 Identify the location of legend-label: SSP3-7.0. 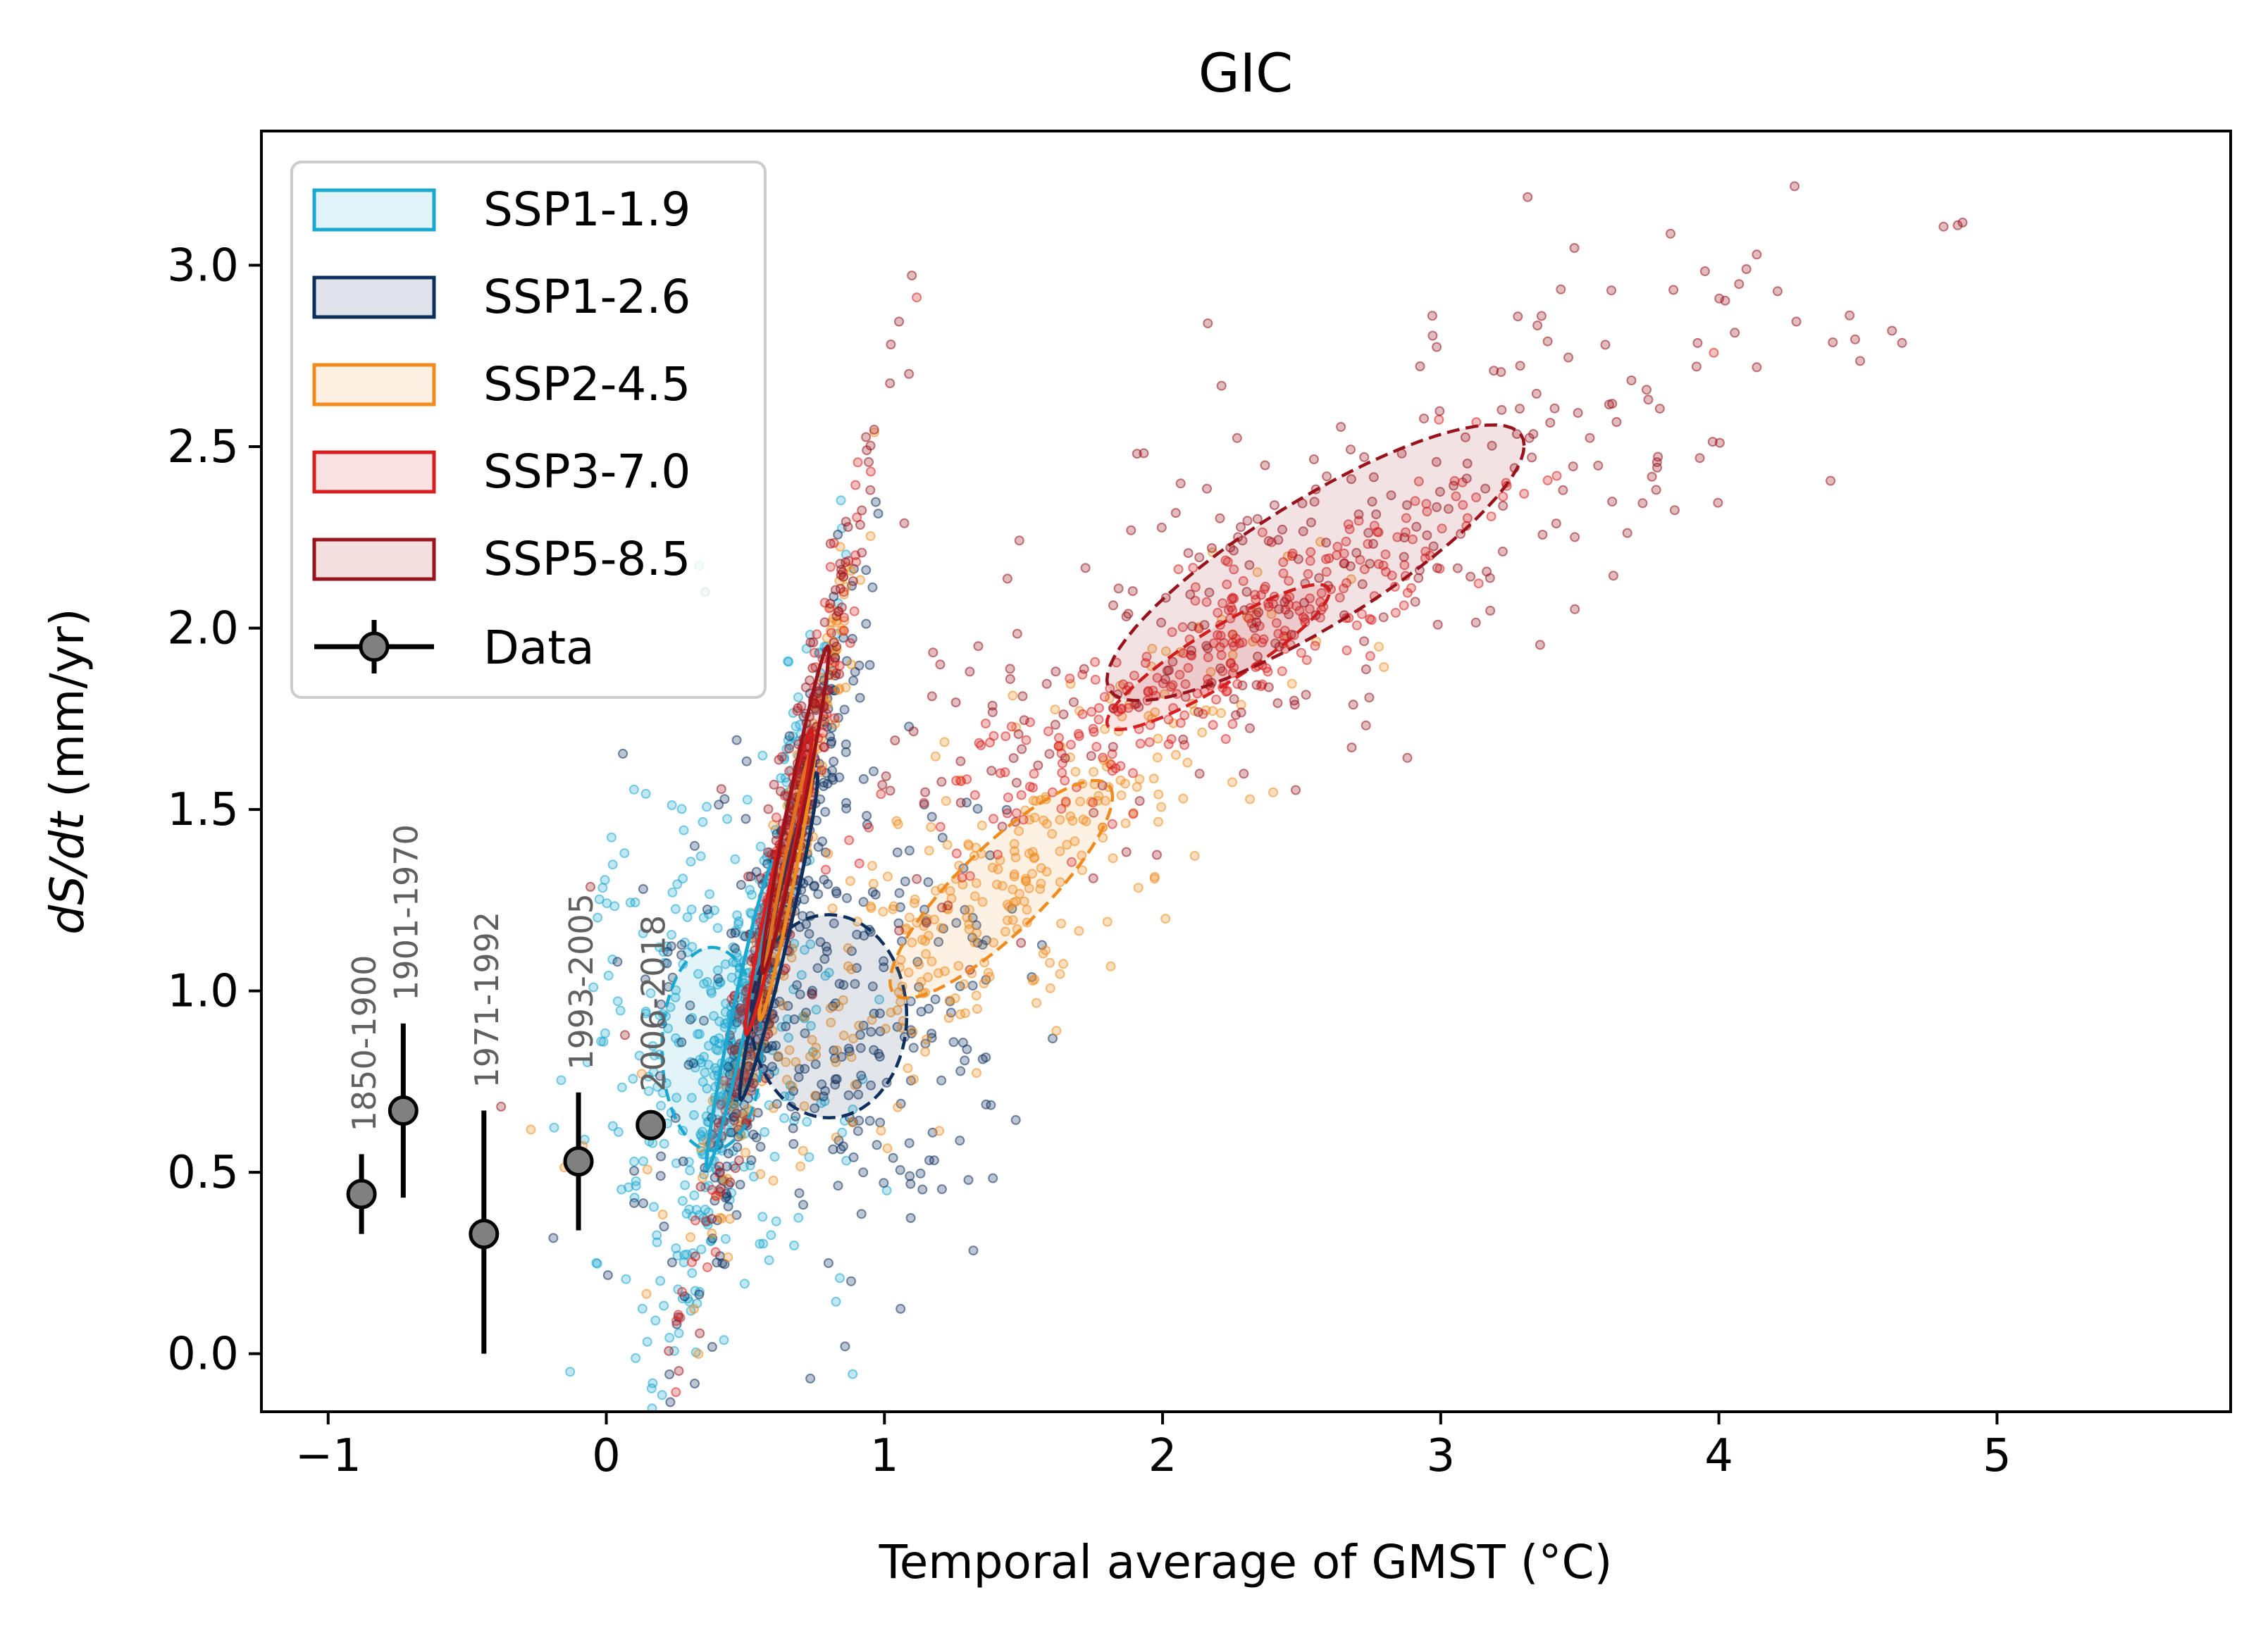
(586, 472).